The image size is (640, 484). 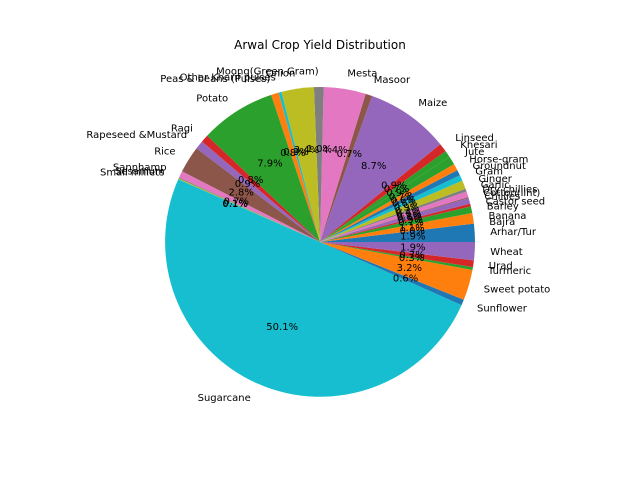 I want to click on pct-urad: 0.7%, so click(x=411, y=255).